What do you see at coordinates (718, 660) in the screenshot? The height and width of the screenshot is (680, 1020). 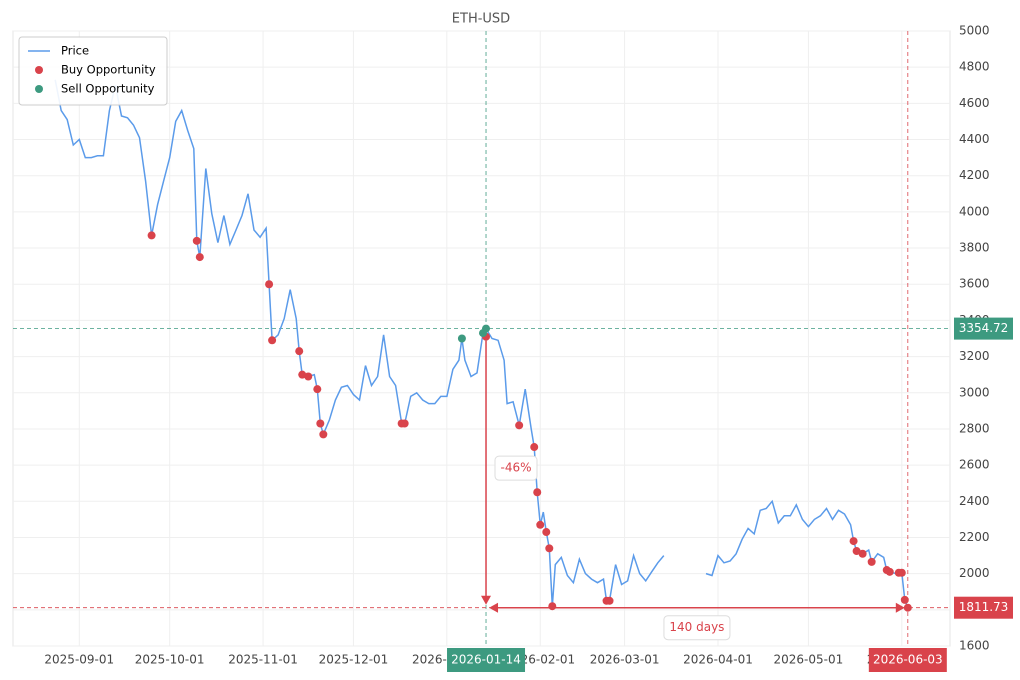 I see `x-tick-label: 2026-04-01` at bounding box center [718, 660].